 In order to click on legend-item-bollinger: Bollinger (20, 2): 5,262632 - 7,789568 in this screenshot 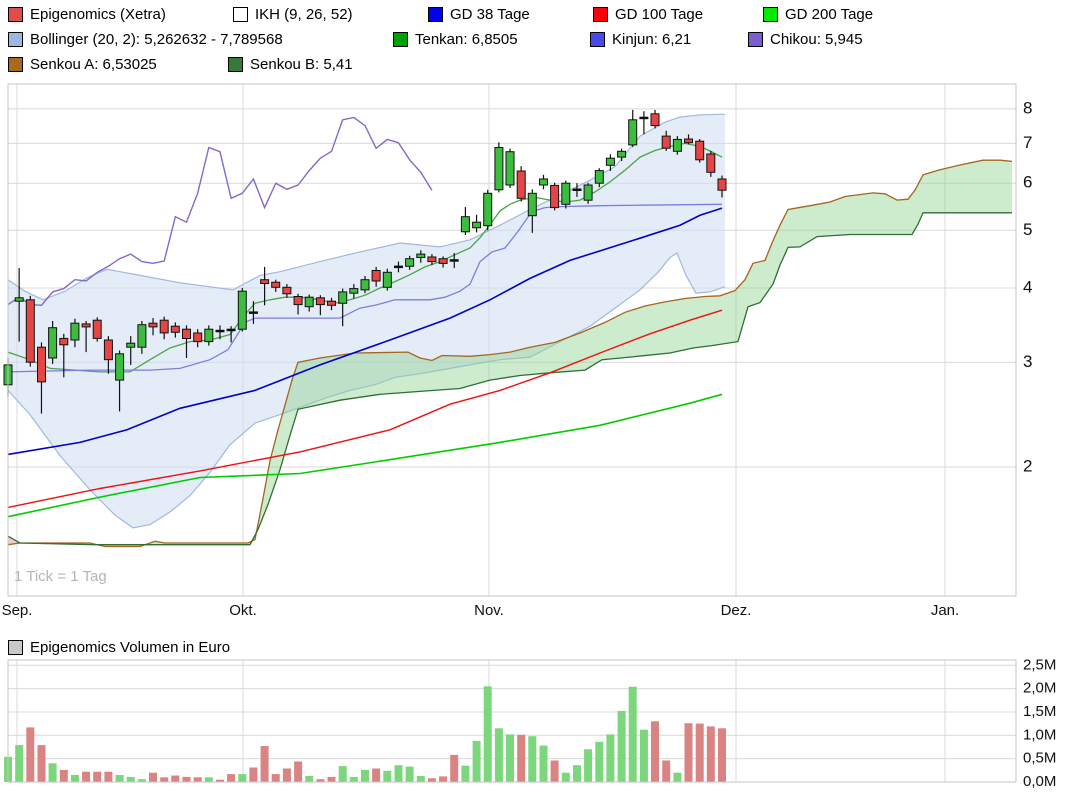, I will do `click(145, 39)`.